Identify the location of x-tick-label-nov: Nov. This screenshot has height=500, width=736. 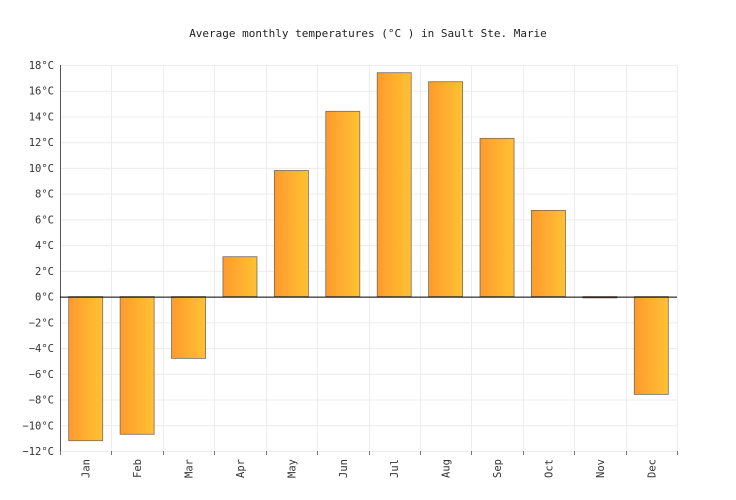
(601, 468).